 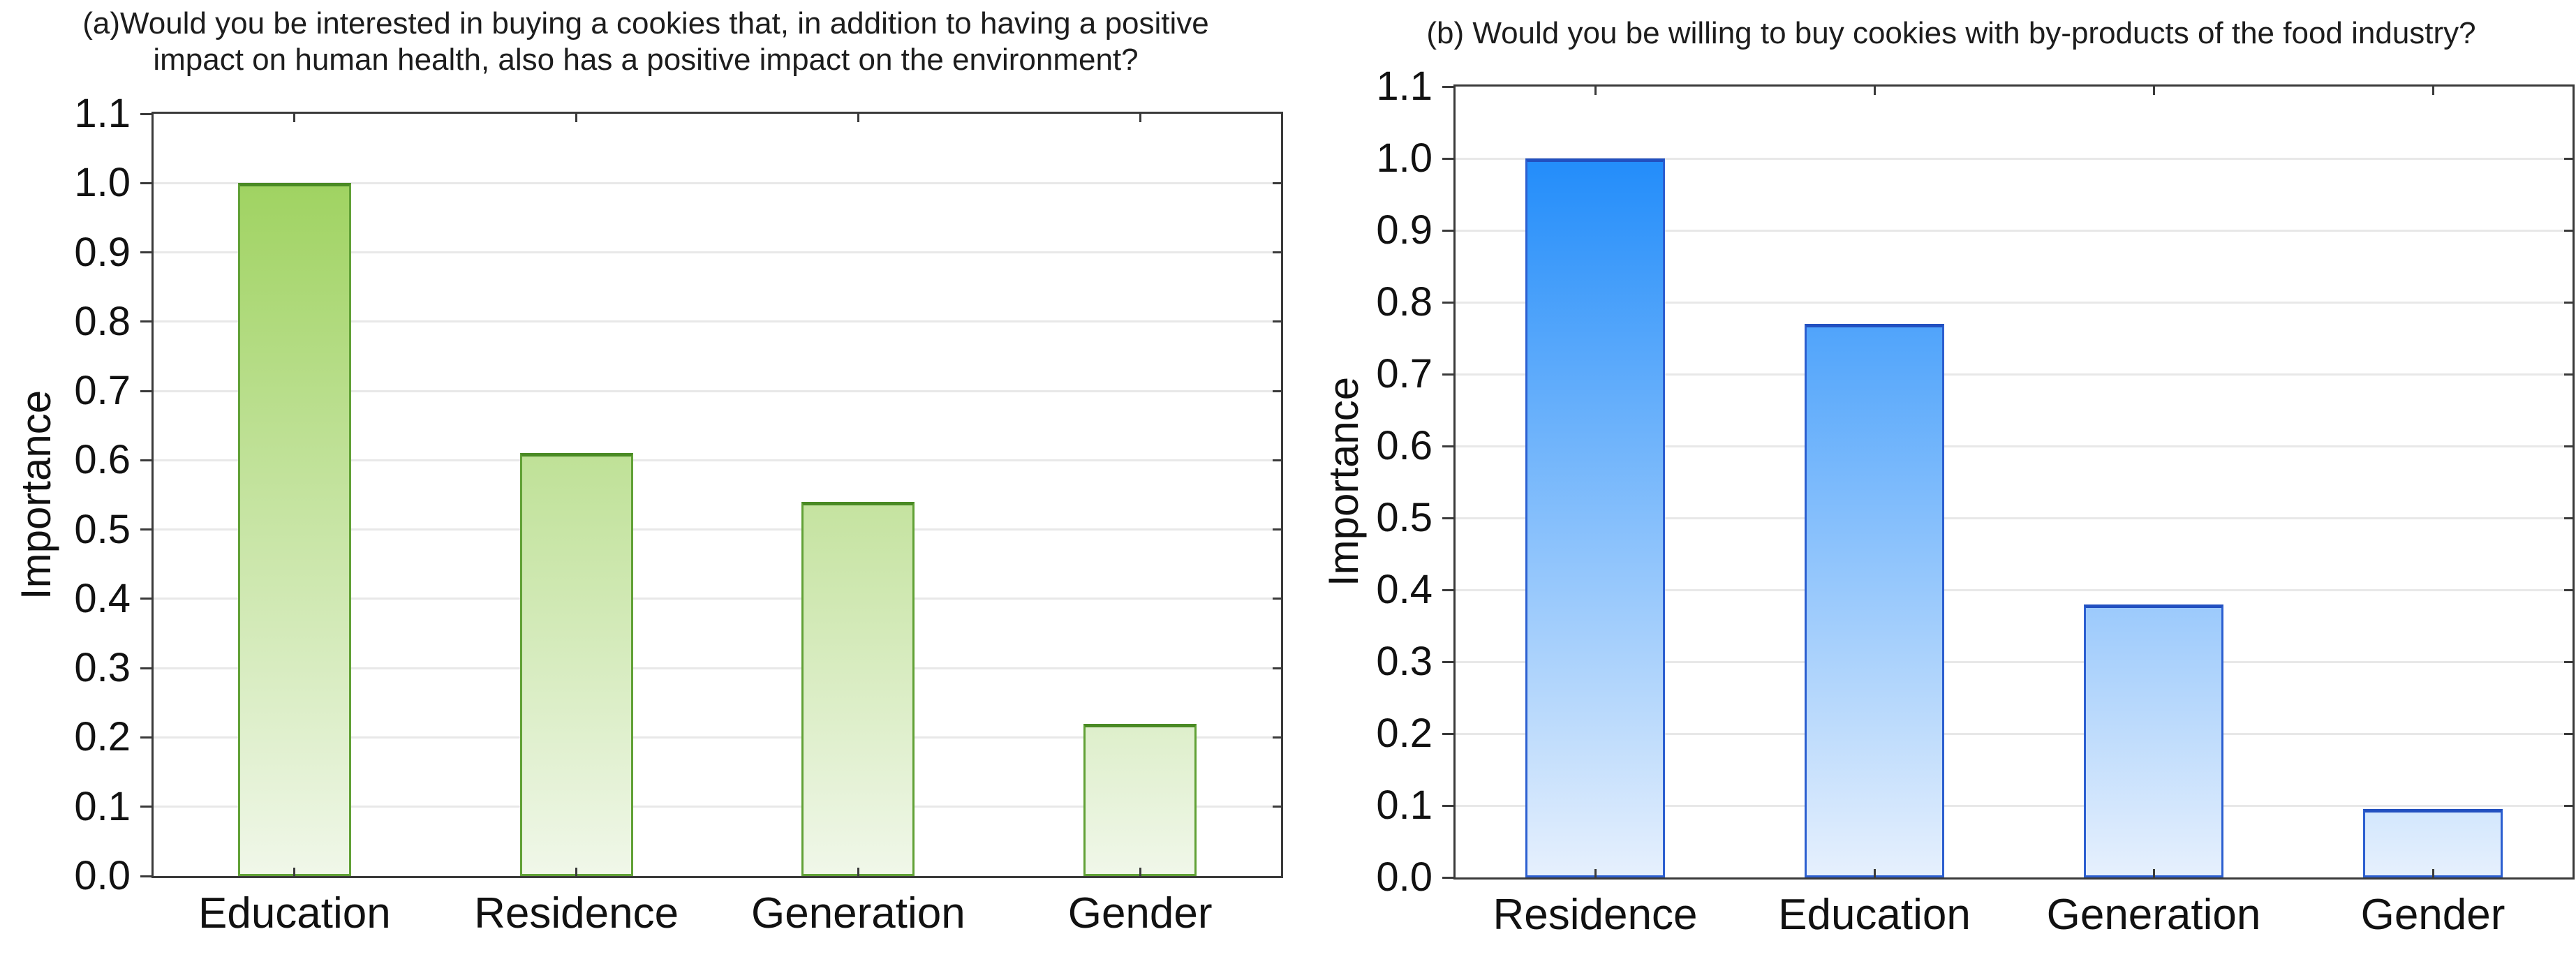 What do you see at coordinates (717, 391) in the screenshot?
I see `gridline-0.7` at bounding box center [717, 391].